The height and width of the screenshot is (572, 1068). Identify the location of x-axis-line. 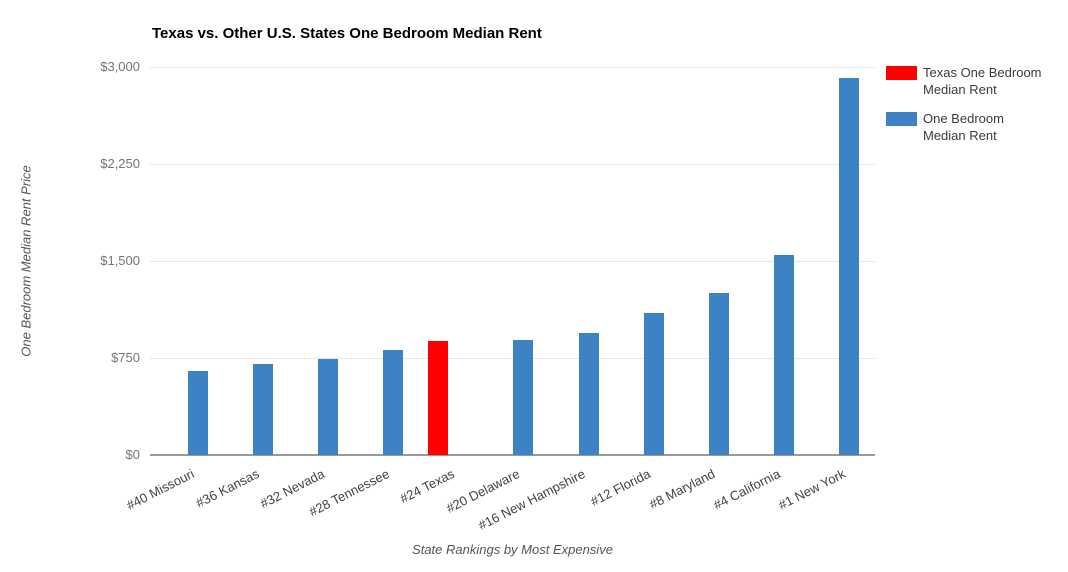
(512, 455).